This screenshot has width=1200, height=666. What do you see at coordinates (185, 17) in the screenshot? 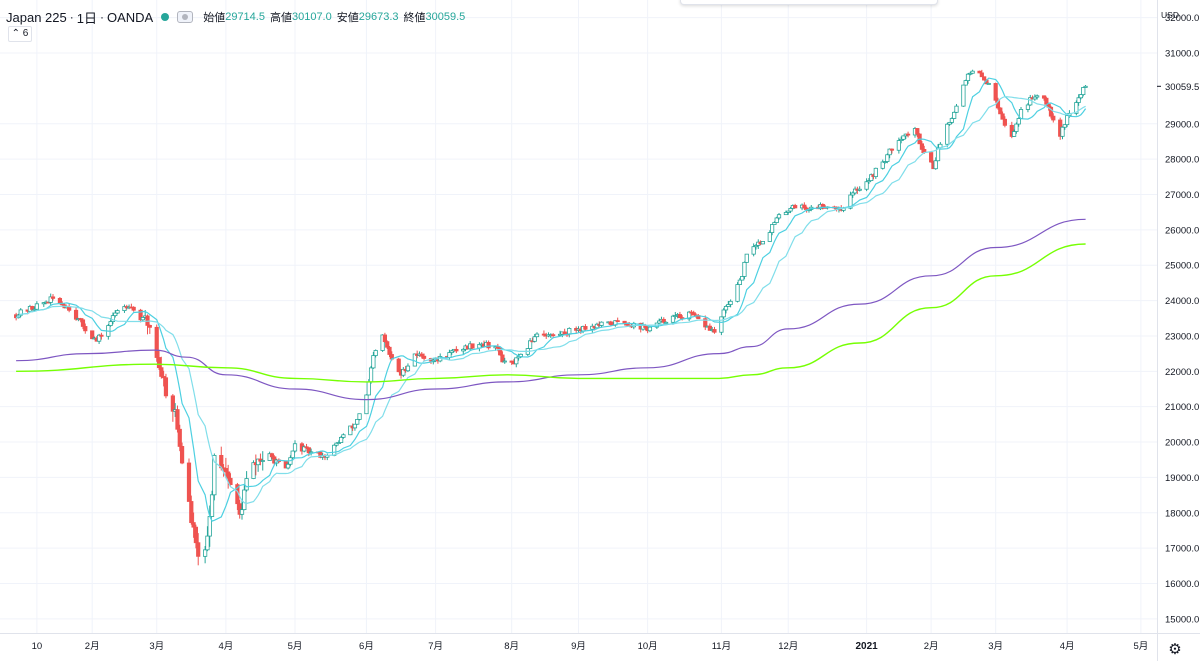
I see `eye-icon` at bounding box center [185, 17].